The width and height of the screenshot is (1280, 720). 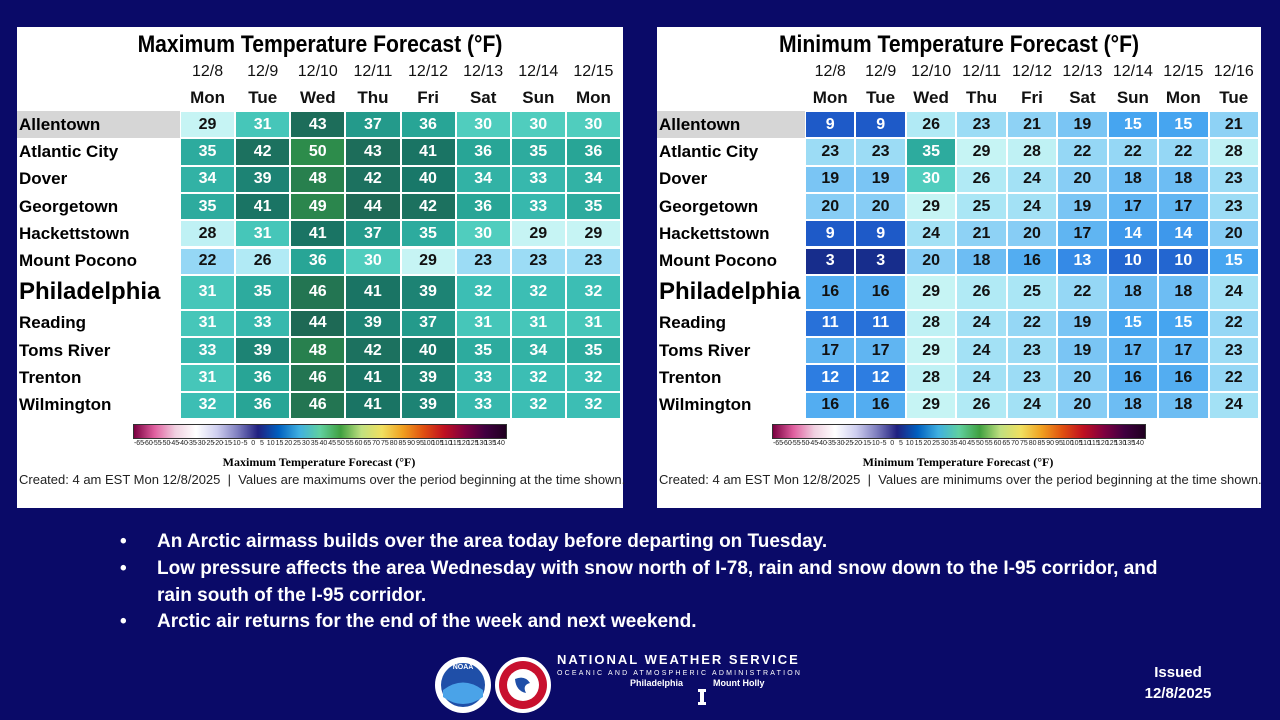 What do you see at coordinates (319, 462) in the screenshot?
I see `colorbar-title: Maximum Temperature Forecast (°F)` at bounding box center [319, 462].